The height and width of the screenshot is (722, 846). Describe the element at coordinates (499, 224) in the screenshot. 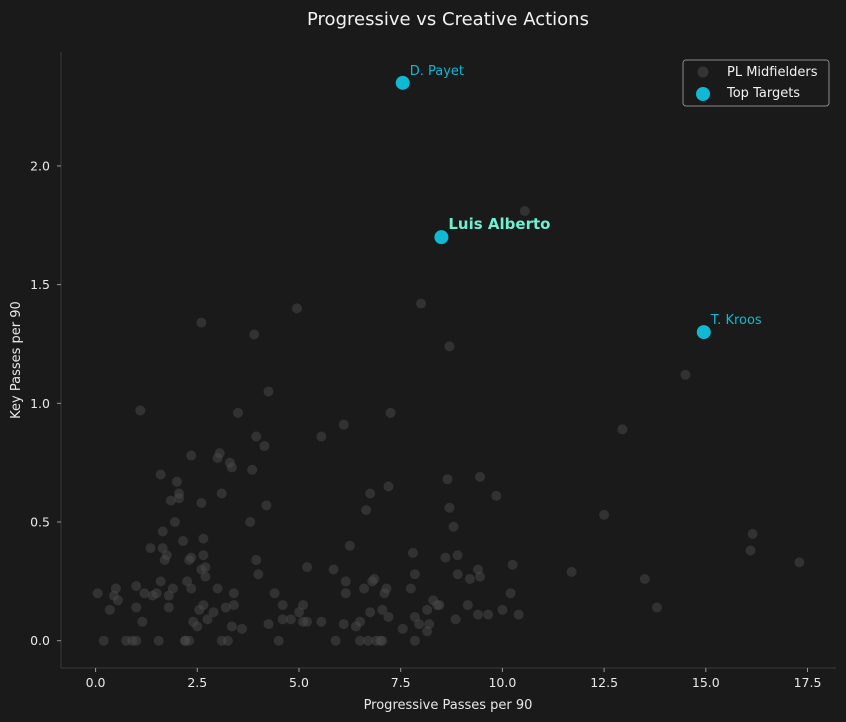

I see `target-label: Luis Alberto` at that location.